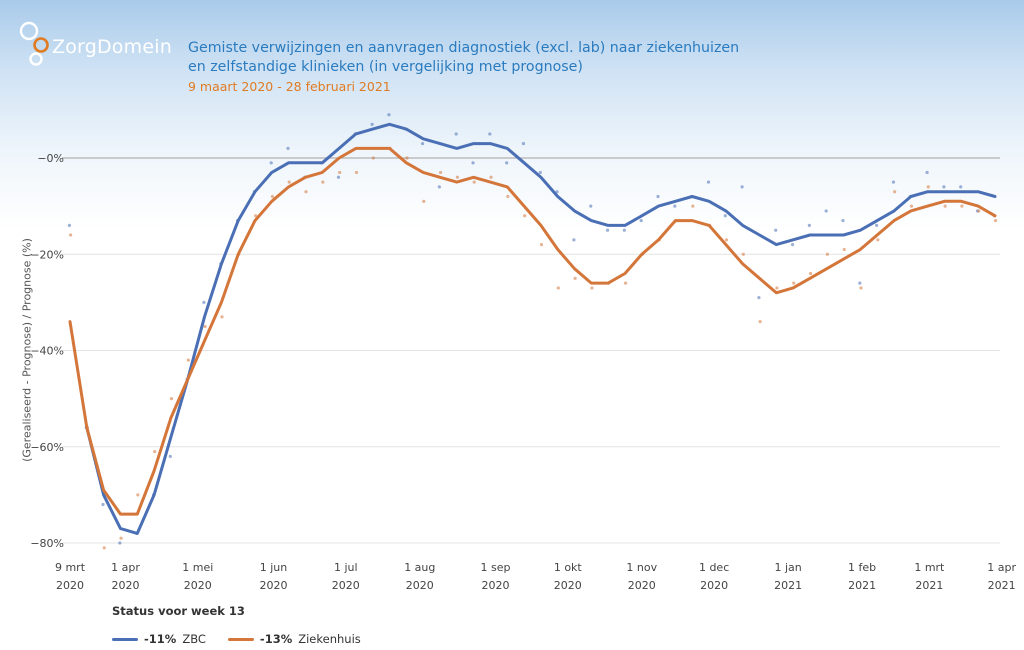  Describe the element at coordinates (34, 43) in the screenshot. I see `zorgdomein-logo-icon` at that location.